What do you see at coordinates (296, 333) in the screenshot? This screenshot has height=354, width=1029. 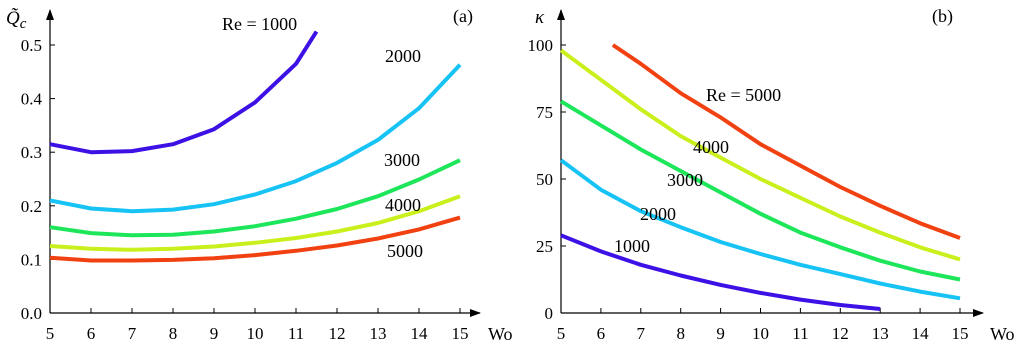 I see `panel-a-x-tick-label: 11` at bounding box center [296, 333].